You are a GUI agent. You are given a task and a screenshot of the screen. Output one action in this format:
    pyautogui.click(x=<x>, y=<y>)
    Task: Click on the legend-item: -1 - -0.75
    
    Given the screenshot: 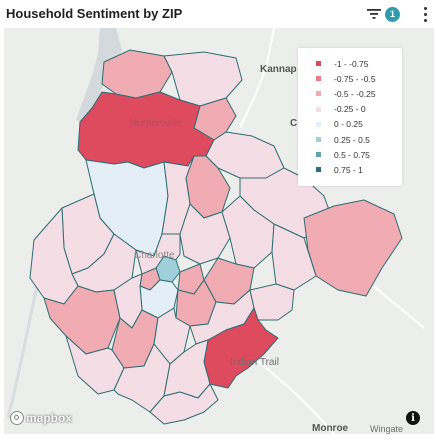 What is the action you would take?
    pyautogui.click(x=350, y=63)
    